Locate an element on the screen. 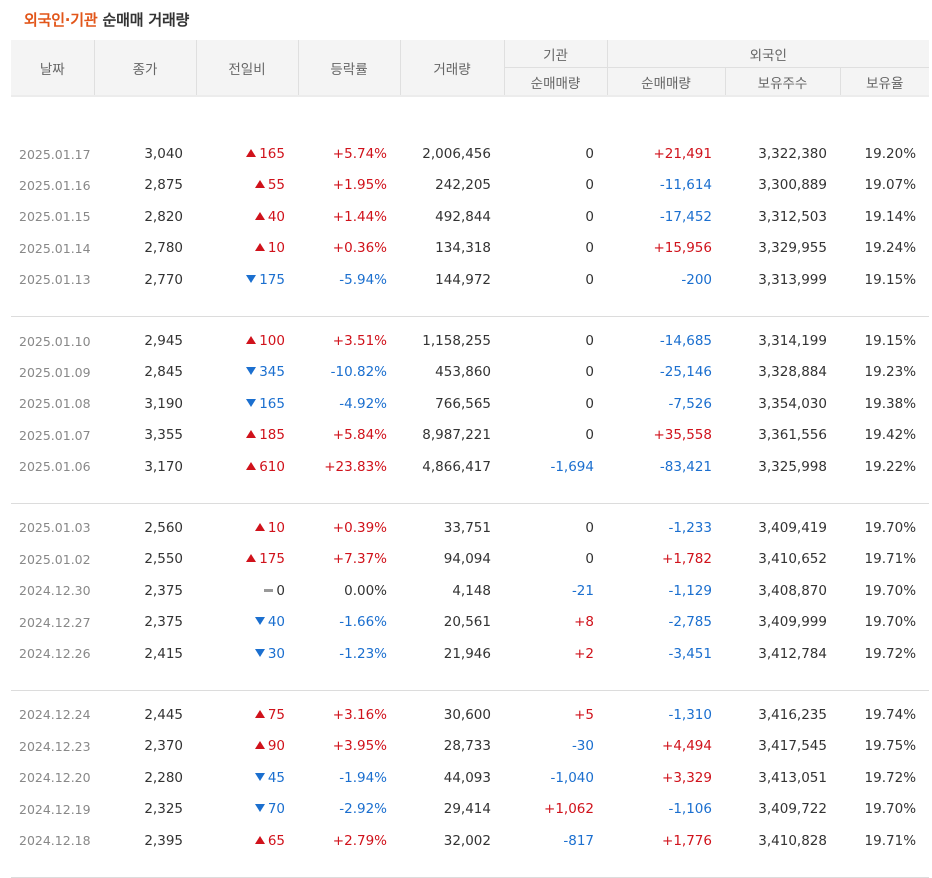 The width and height of the screenshot is (932, 878). rate-cell: -2.92% is located at coordinates (363, 809).